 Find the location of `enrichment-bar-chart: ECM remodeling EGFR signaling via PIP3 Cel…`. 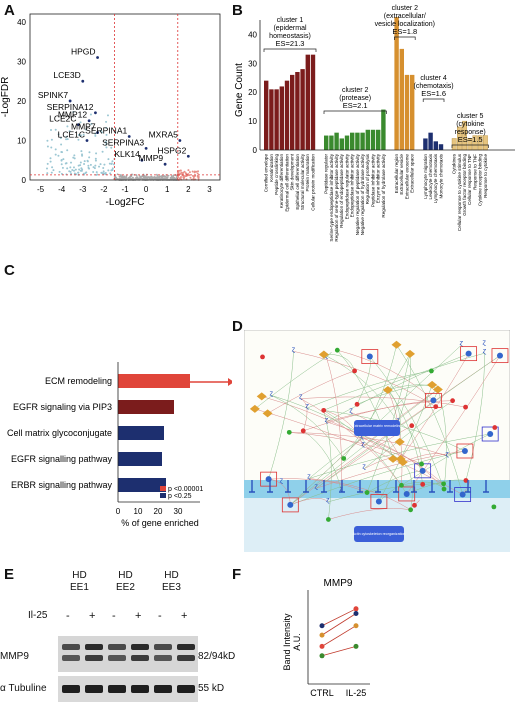

enrichment-bar-chart: ECM remodeling EGFR signaling via PIP3 Cel… is located at coordinates (119, 445).